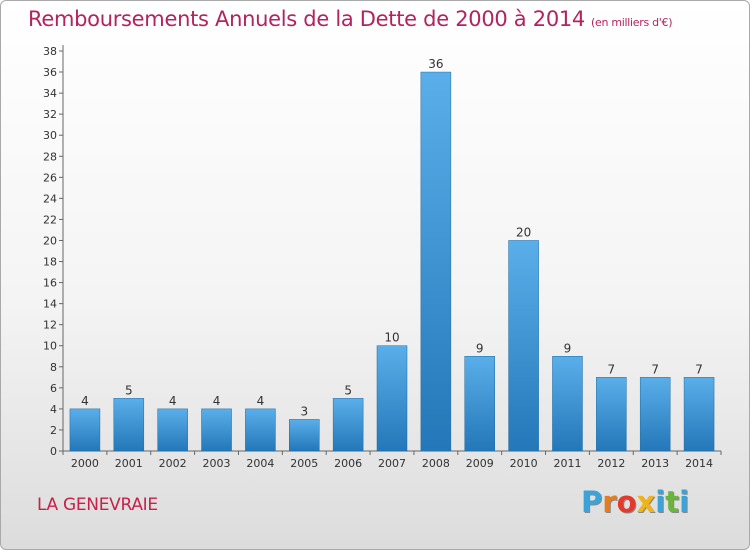 This screenshot has width=750, height=550. I want to click on logo-letter: x, so click(646, 502).